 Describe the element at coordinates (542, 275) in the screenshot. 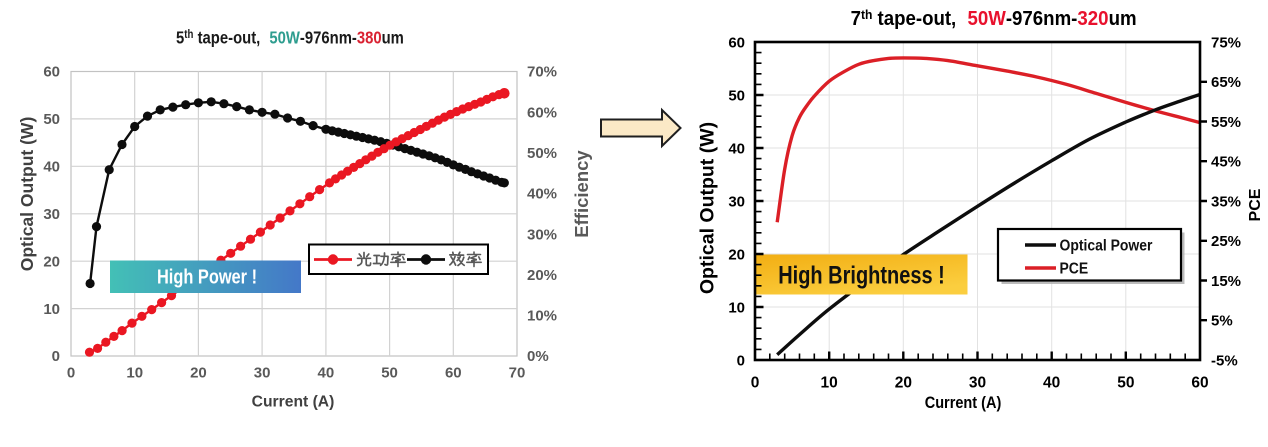

I see `svg-text: 20%` at that location.